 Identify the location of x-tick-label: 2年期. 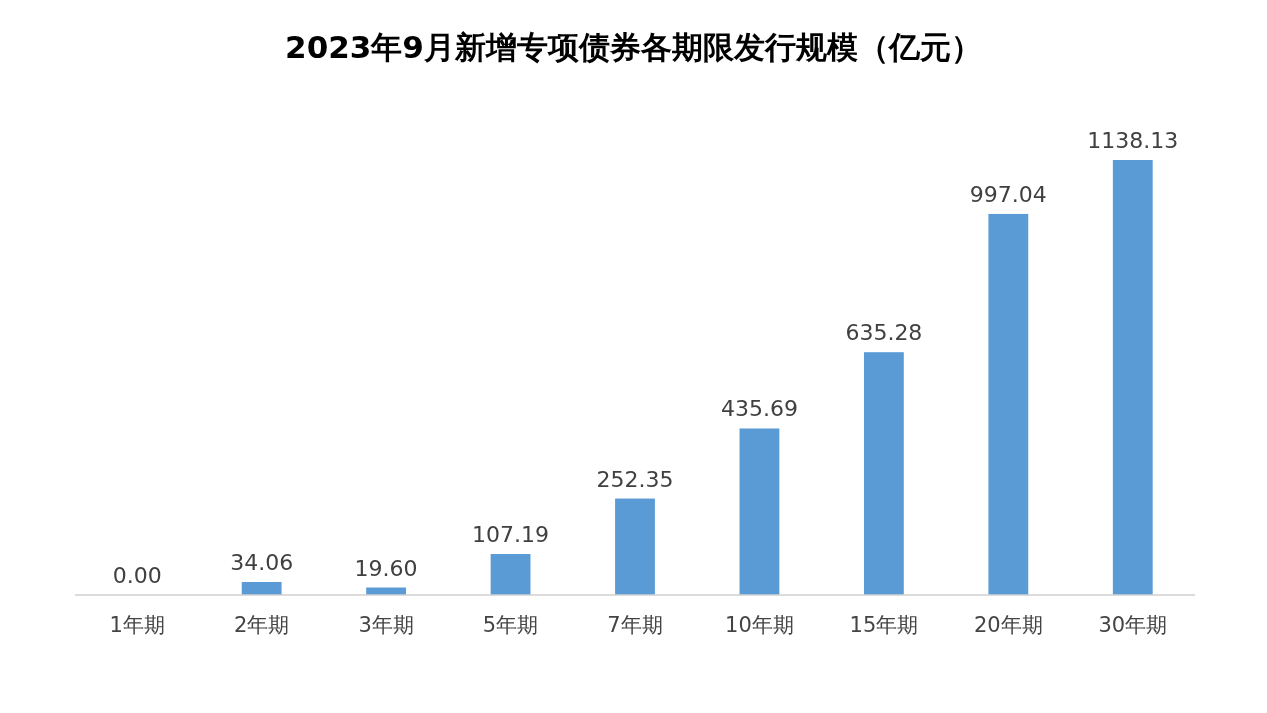
(261, 625).